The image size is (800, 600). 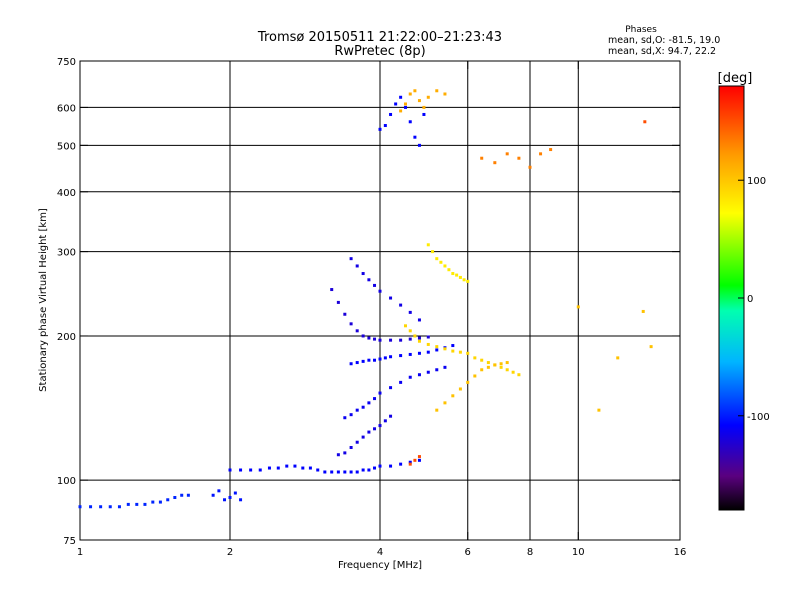 What do you see at coordinates (664, 40) in the screenshot?
I see `phase-stats-o: mean, sd,O: -81.5, 19.0` at bounding box center [664, 40].